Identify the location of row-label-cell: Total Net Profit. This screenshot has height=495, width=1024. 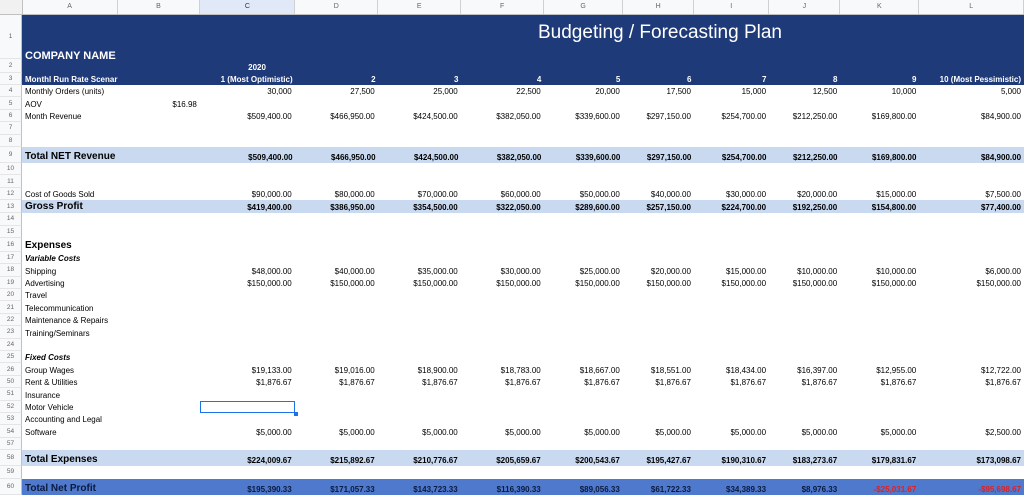
(69, 486).